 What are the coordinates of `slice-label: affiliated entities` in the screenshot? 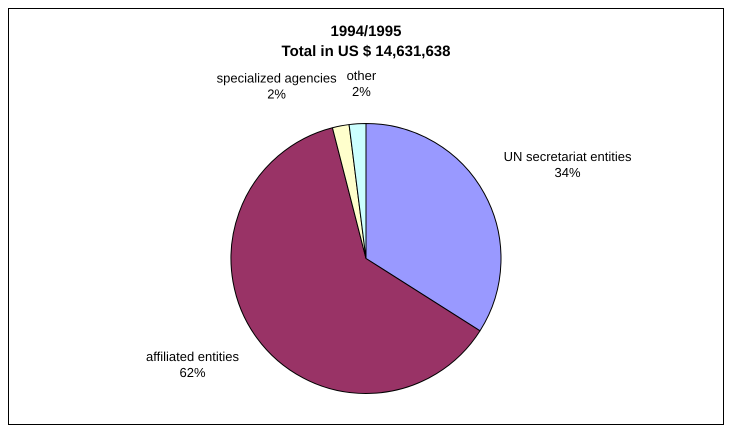 It's located at (193, 356).